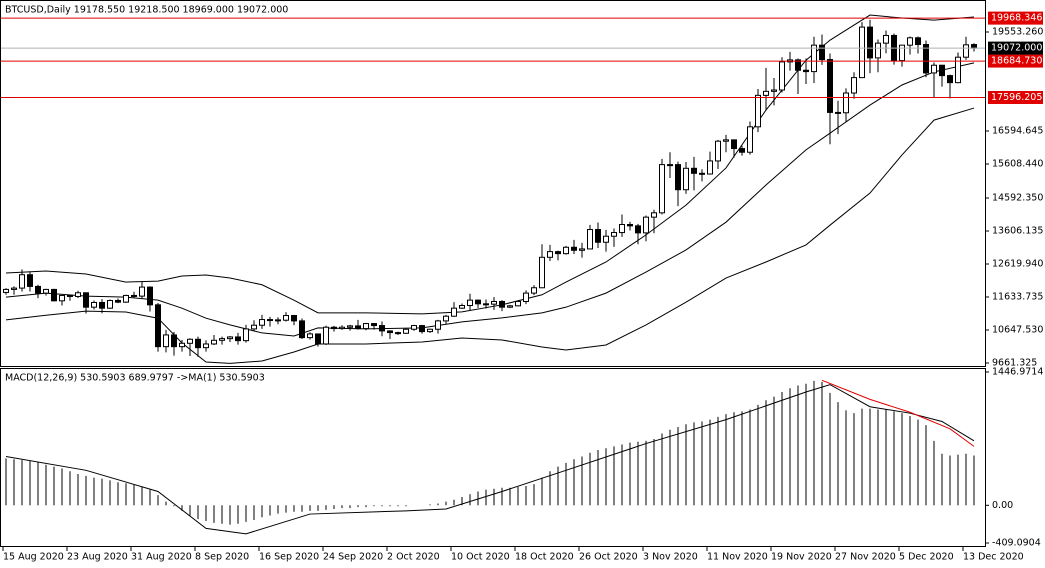  I want to click on level-label: 17596.205, so click(1016, 97).